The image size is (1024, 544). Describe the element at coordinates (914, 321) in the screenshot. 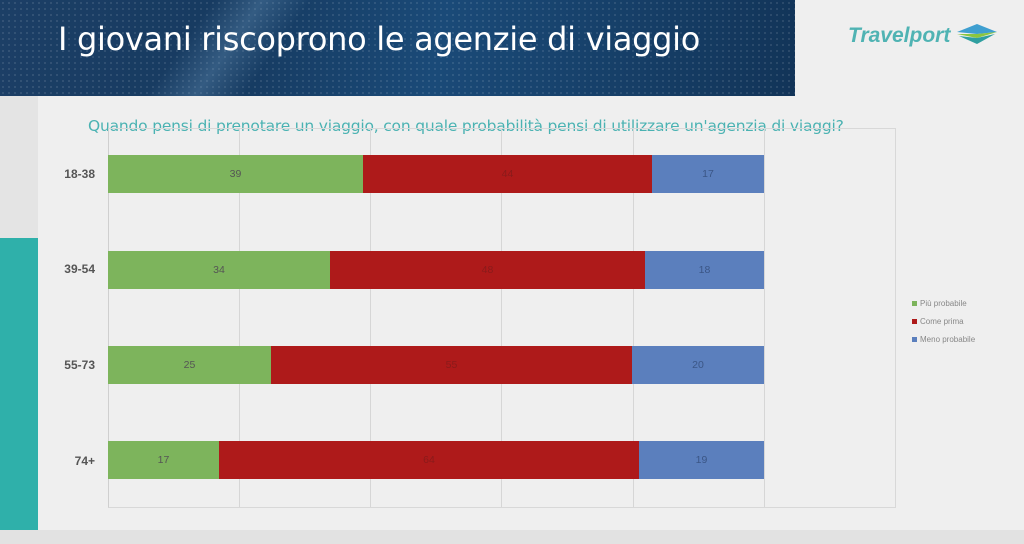

I see `legend-swatch-red` at that location.